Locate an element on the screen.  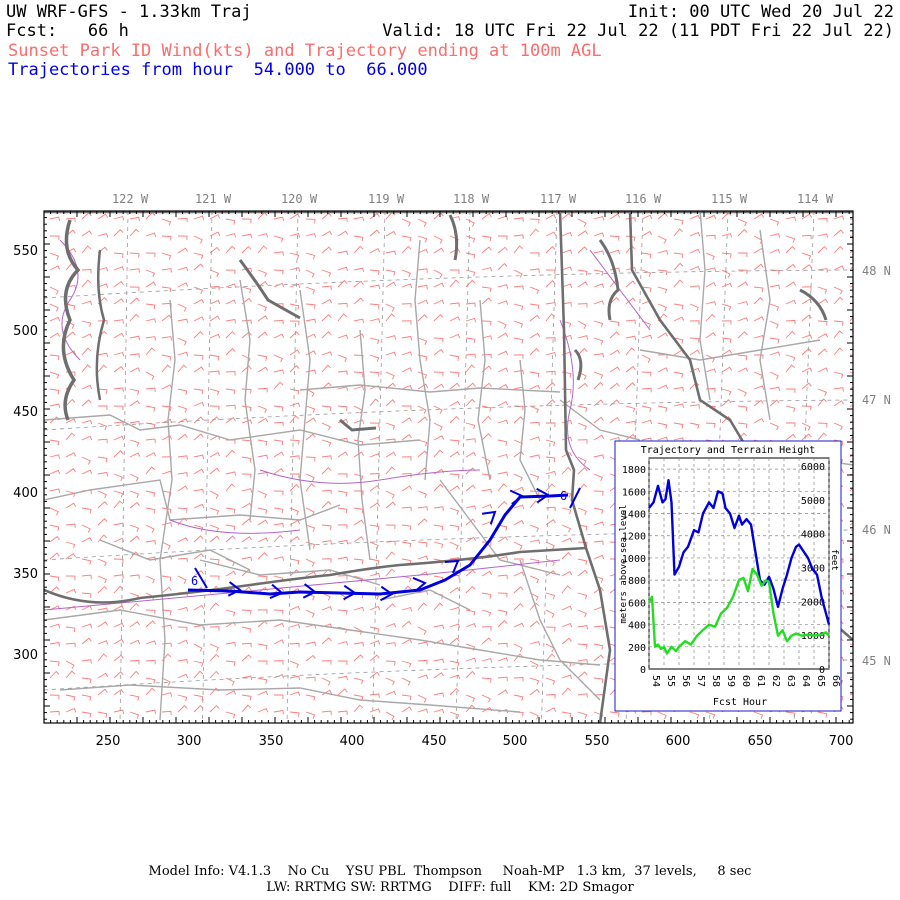
inset-y-left-axis-label: meters above sea level is located at coordinates (624, 563).